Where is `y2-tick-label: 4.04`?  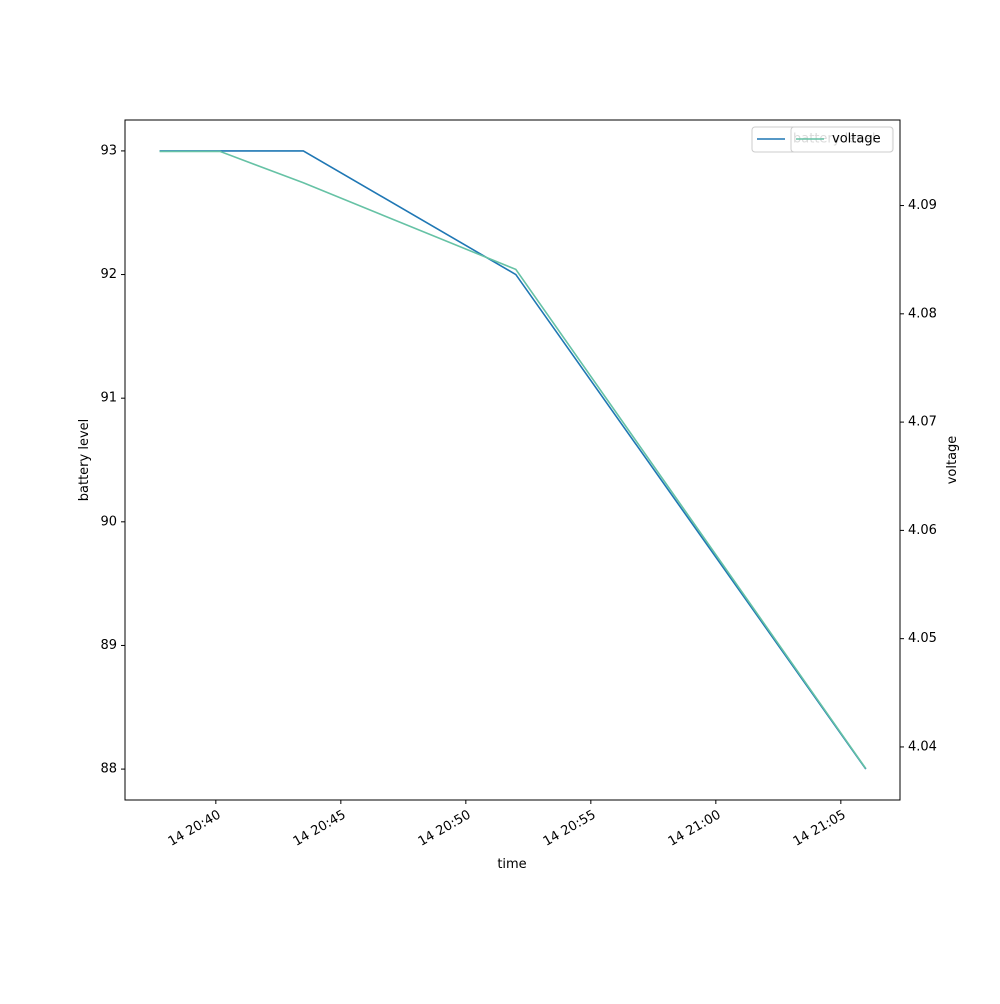 y2-tick-label: 4.04 is located at coordinates (922, 746).